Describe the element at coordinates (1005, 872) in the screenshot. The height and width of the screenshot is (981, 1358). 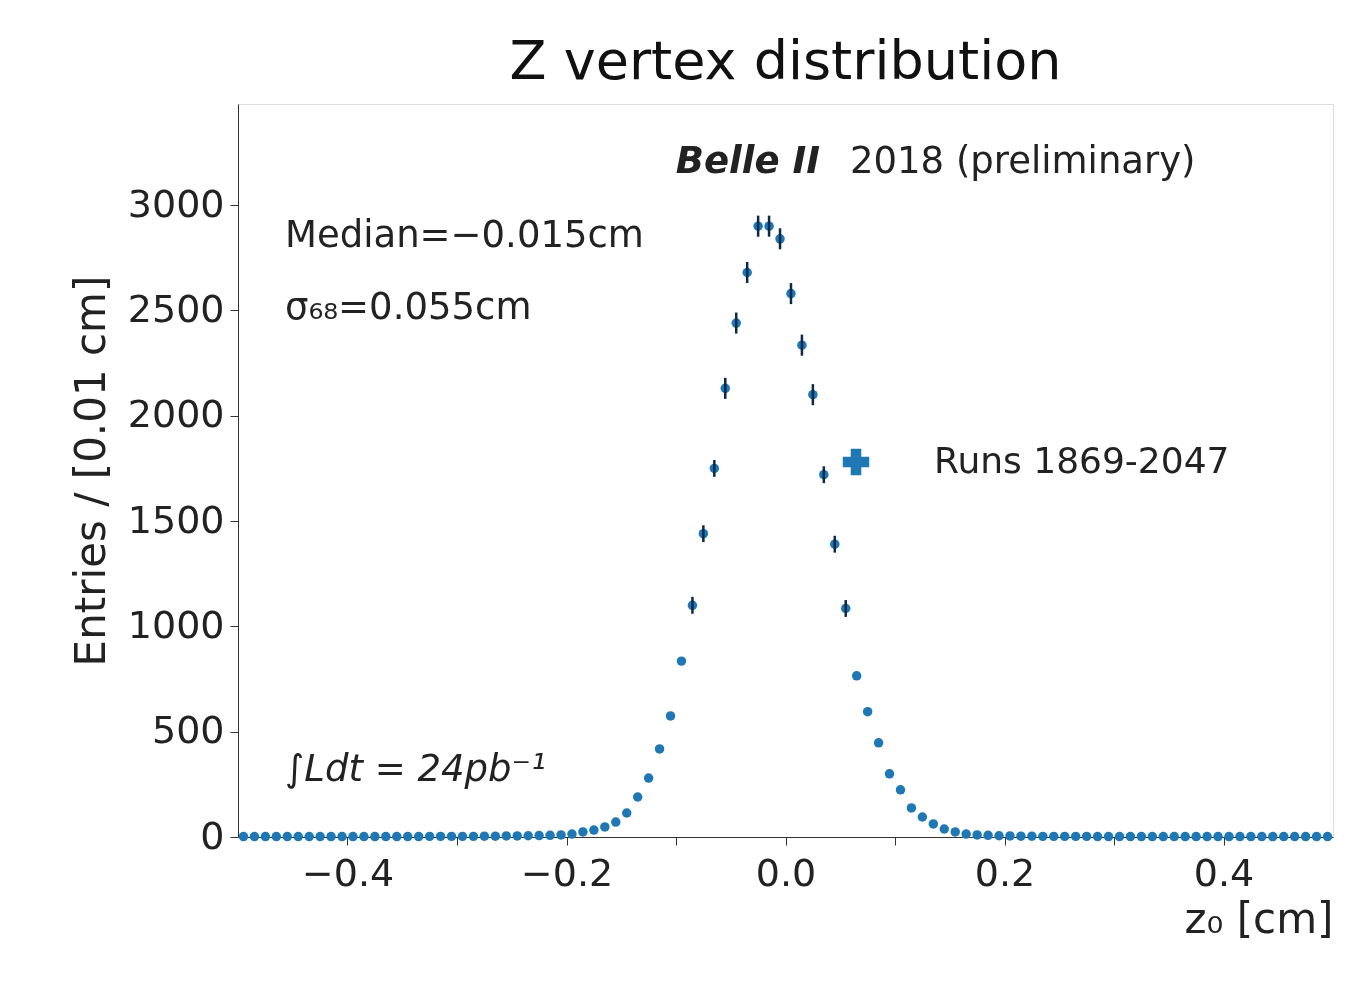
I see `x-tick-label: 0.2` at that location.